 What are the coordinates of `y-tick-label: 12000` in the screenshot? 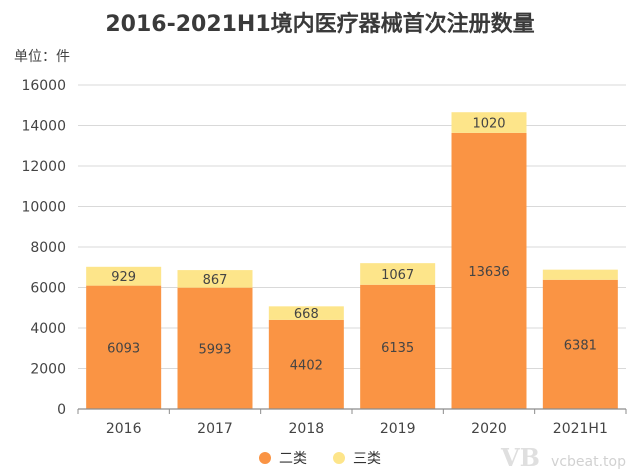 It's located at (43, 167).